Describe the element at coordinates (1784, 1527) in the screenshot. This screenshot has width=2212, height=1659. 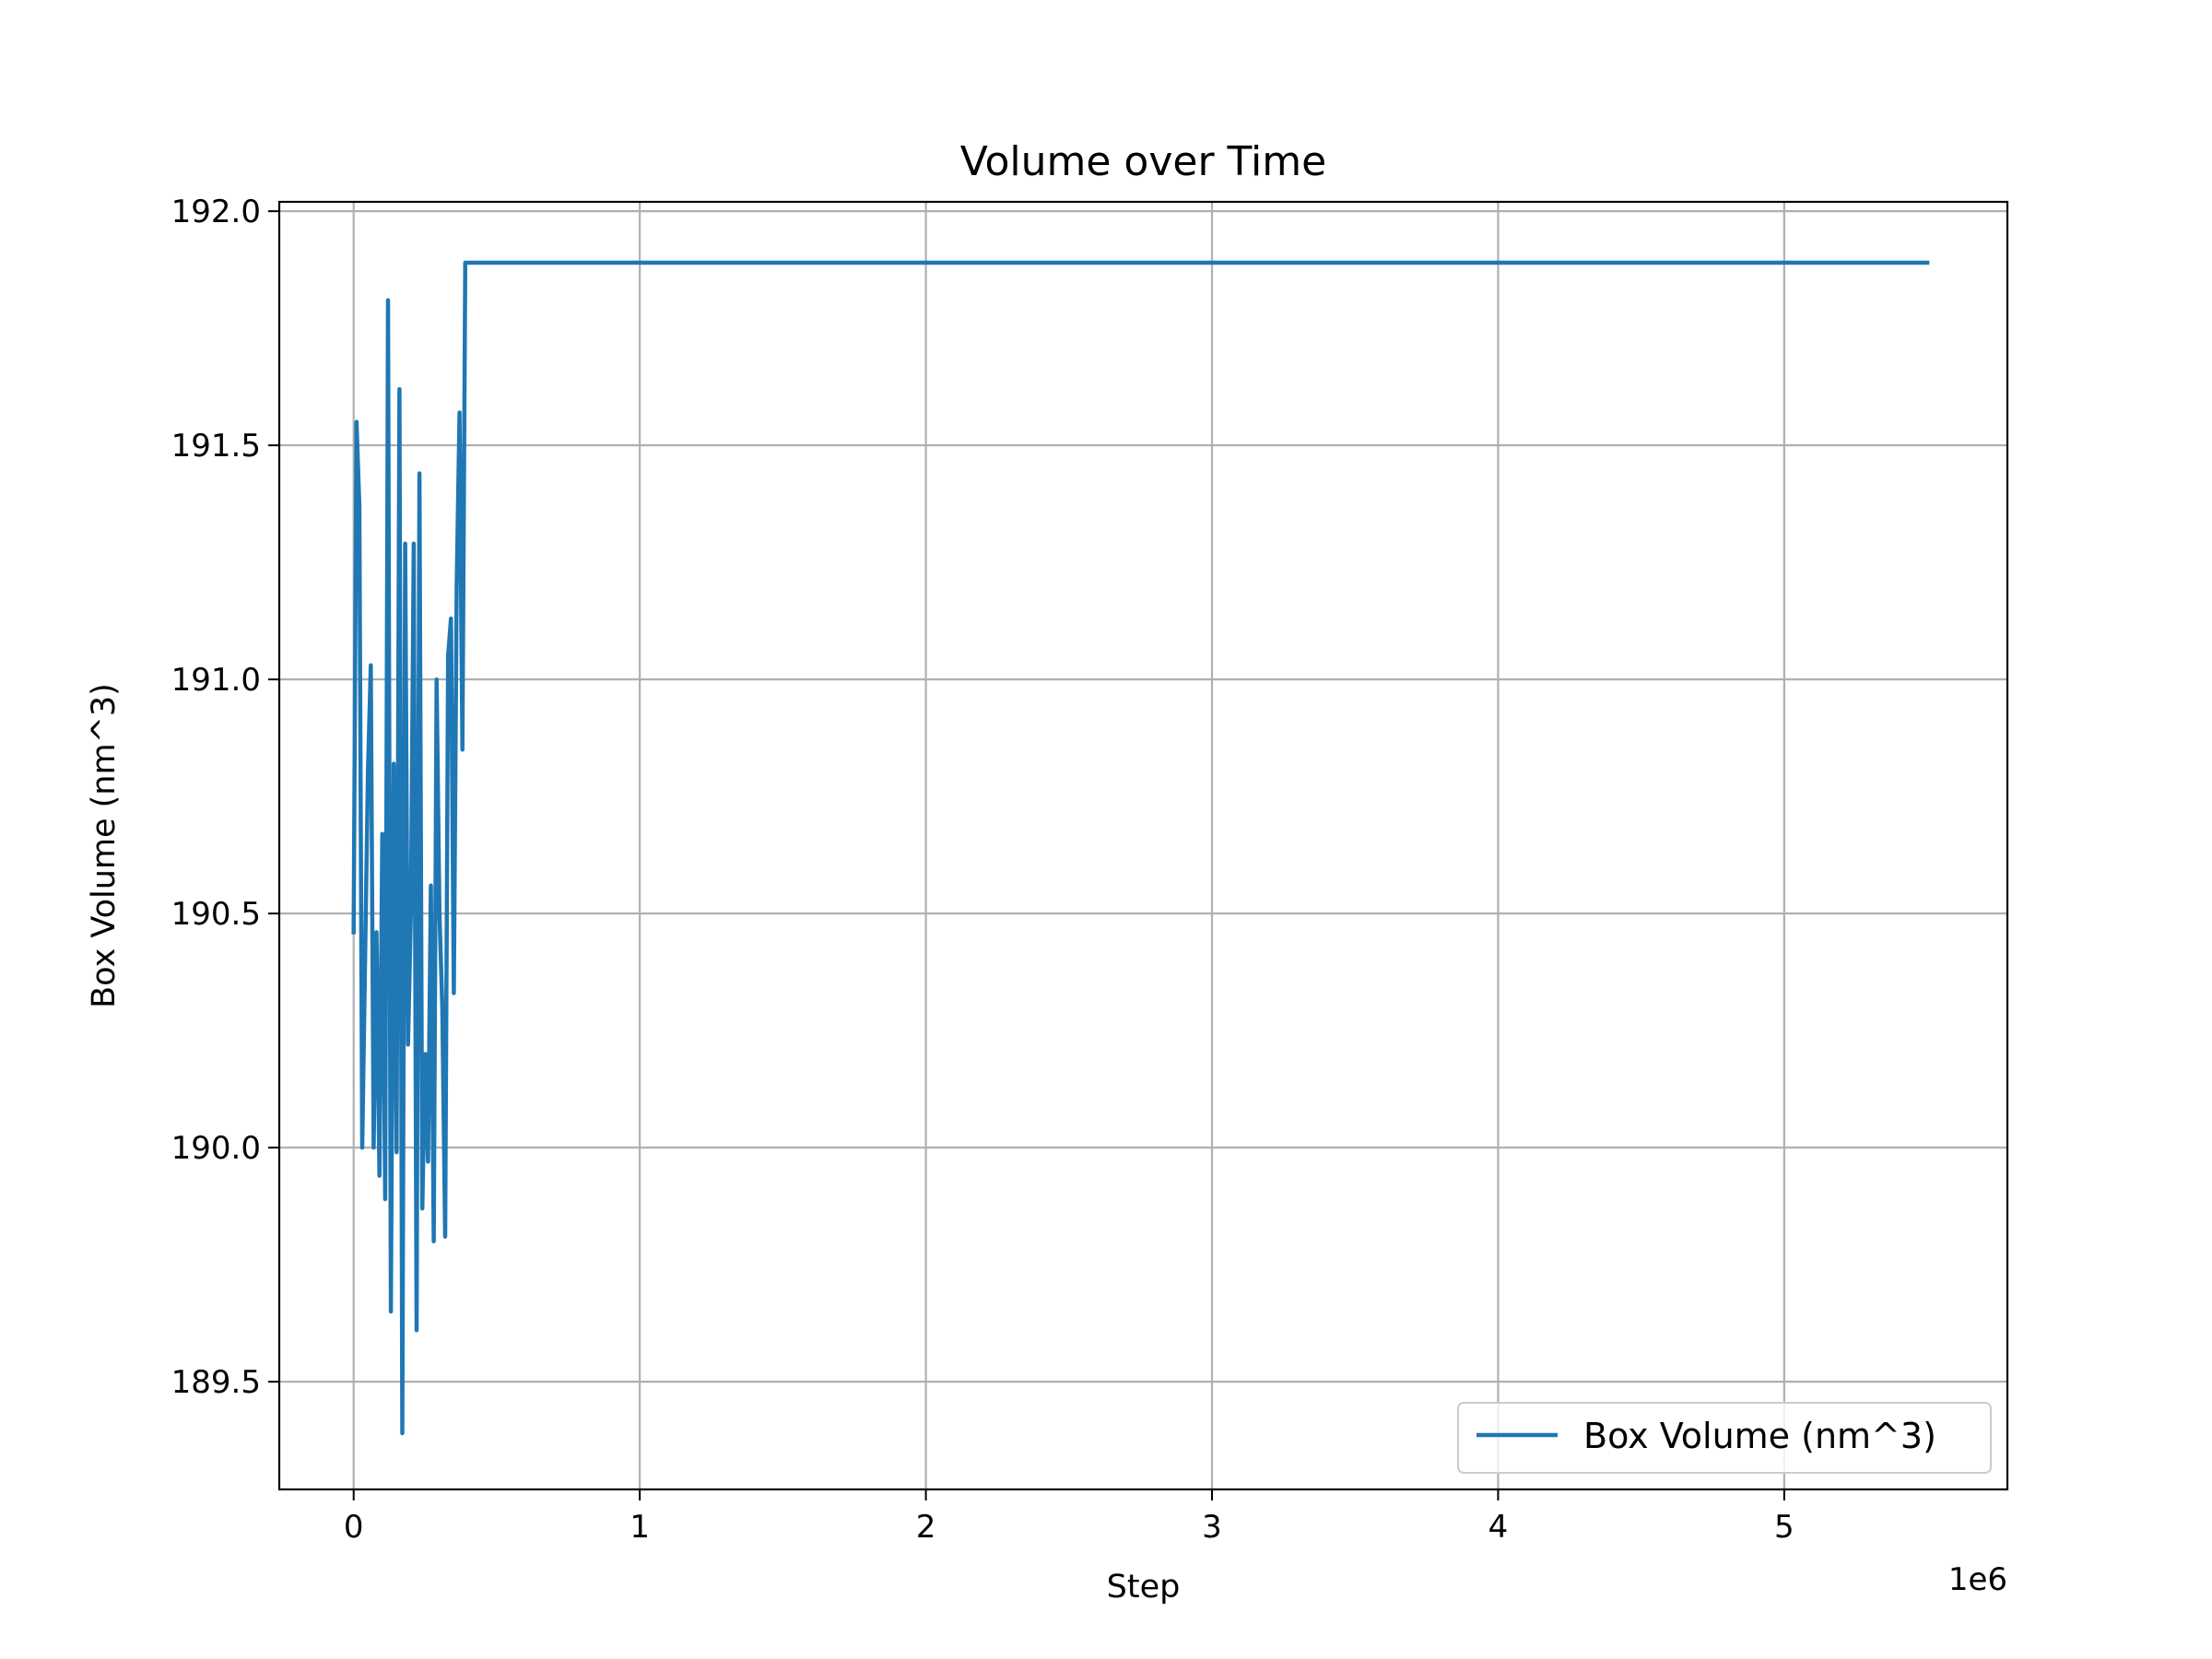
I see `x-tick-label: 5` at that location.